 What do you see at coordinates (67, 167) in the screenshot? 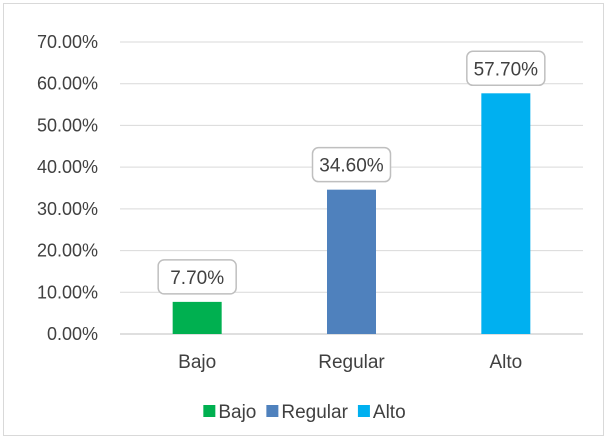
I see `y-tick-label: 40.00%` at bounding box center [67, 167].